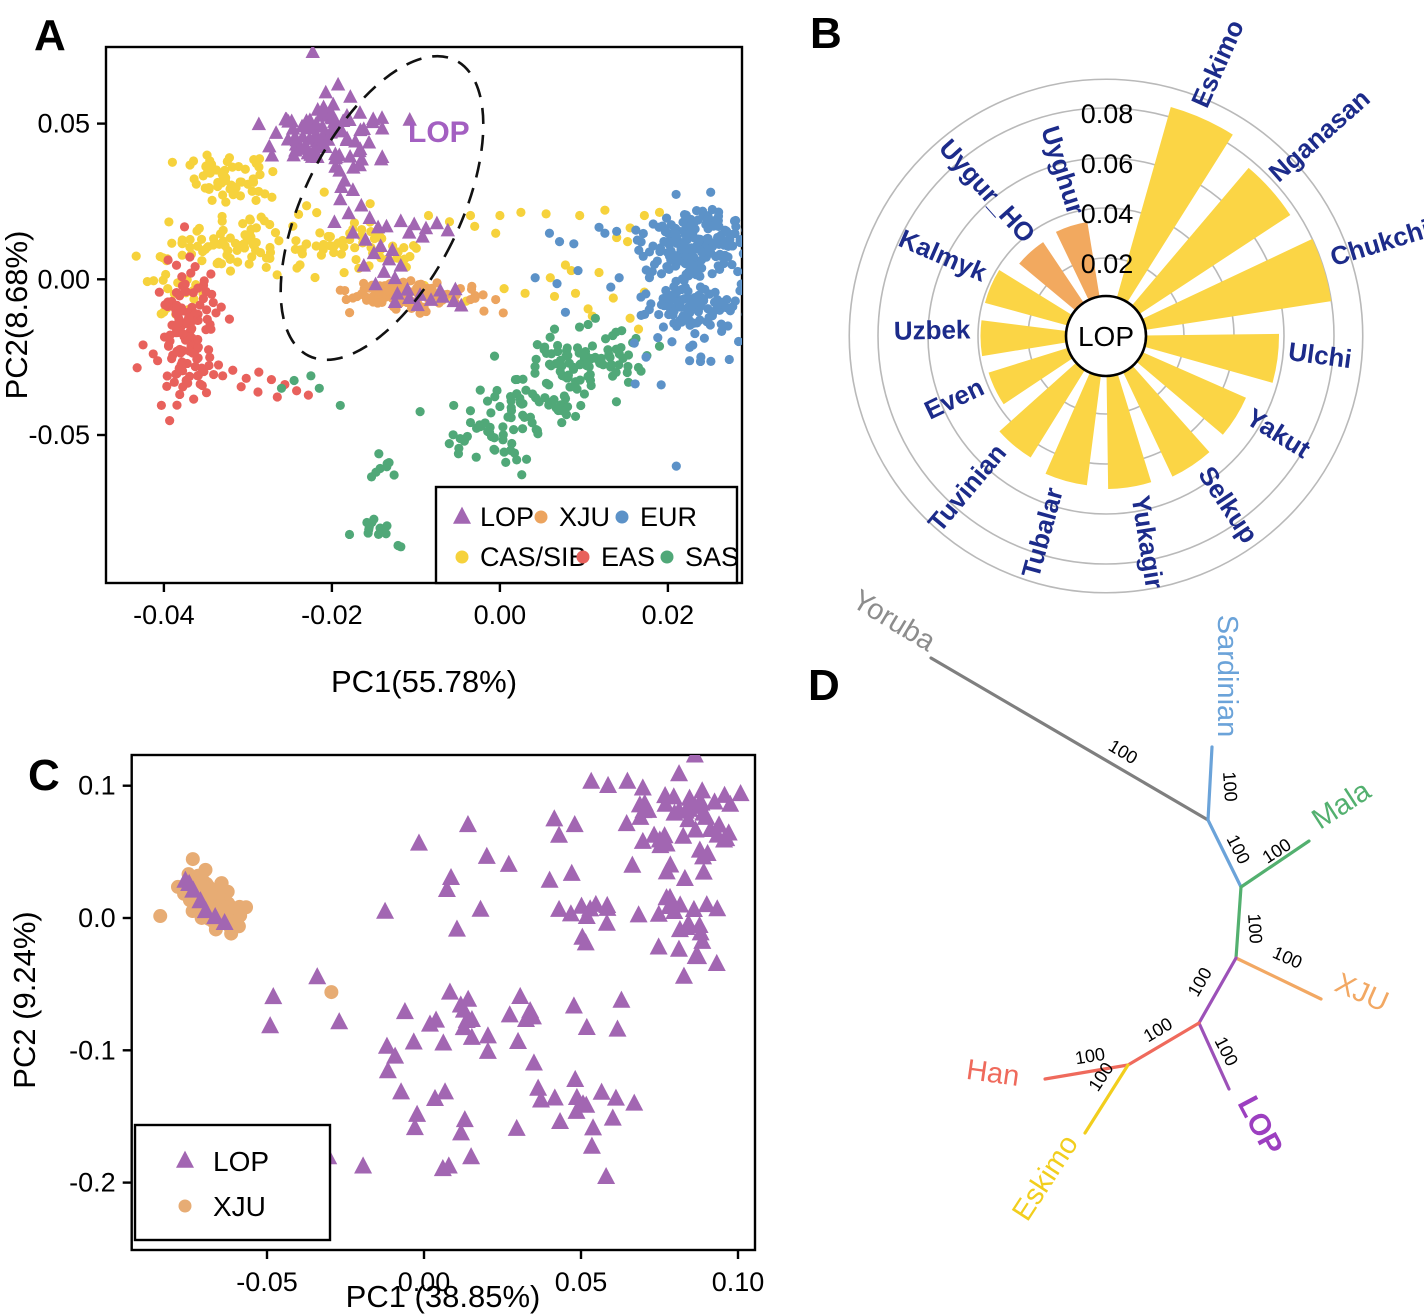  What do you see at coordinates (1069, 739) in the screenshot?
I see `yoruba-branch` at bounding box center [1069, 739].